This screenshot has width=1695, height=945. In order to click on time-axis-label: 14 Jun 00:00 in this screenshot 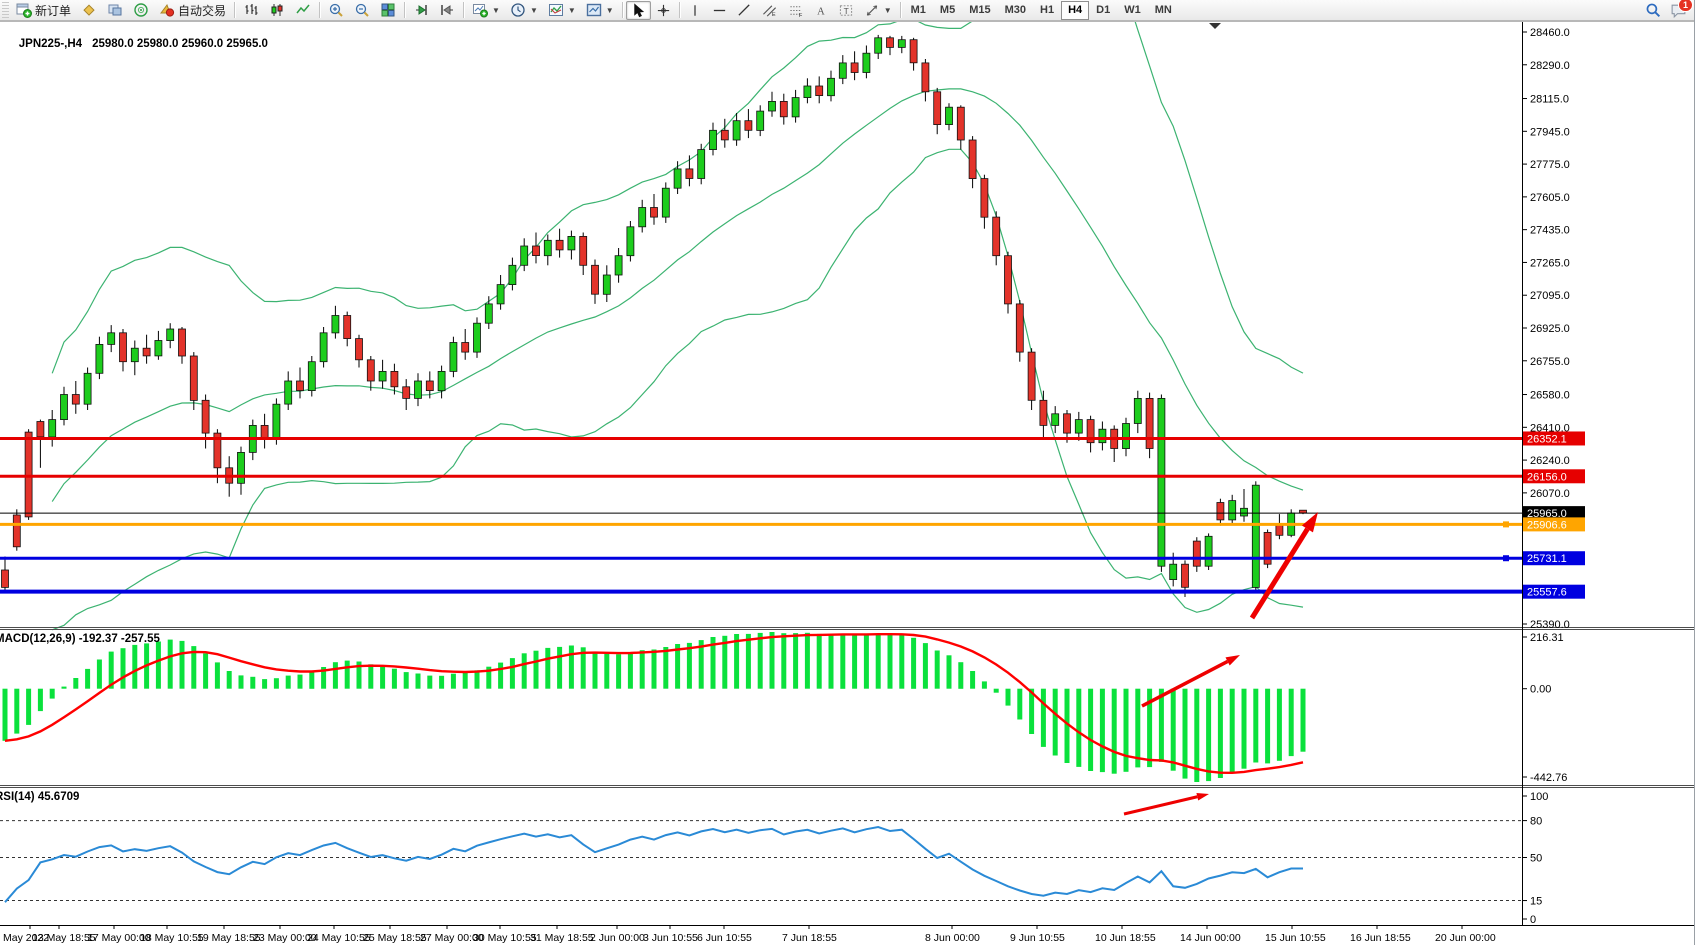, I will do `click(1210, 938)`.